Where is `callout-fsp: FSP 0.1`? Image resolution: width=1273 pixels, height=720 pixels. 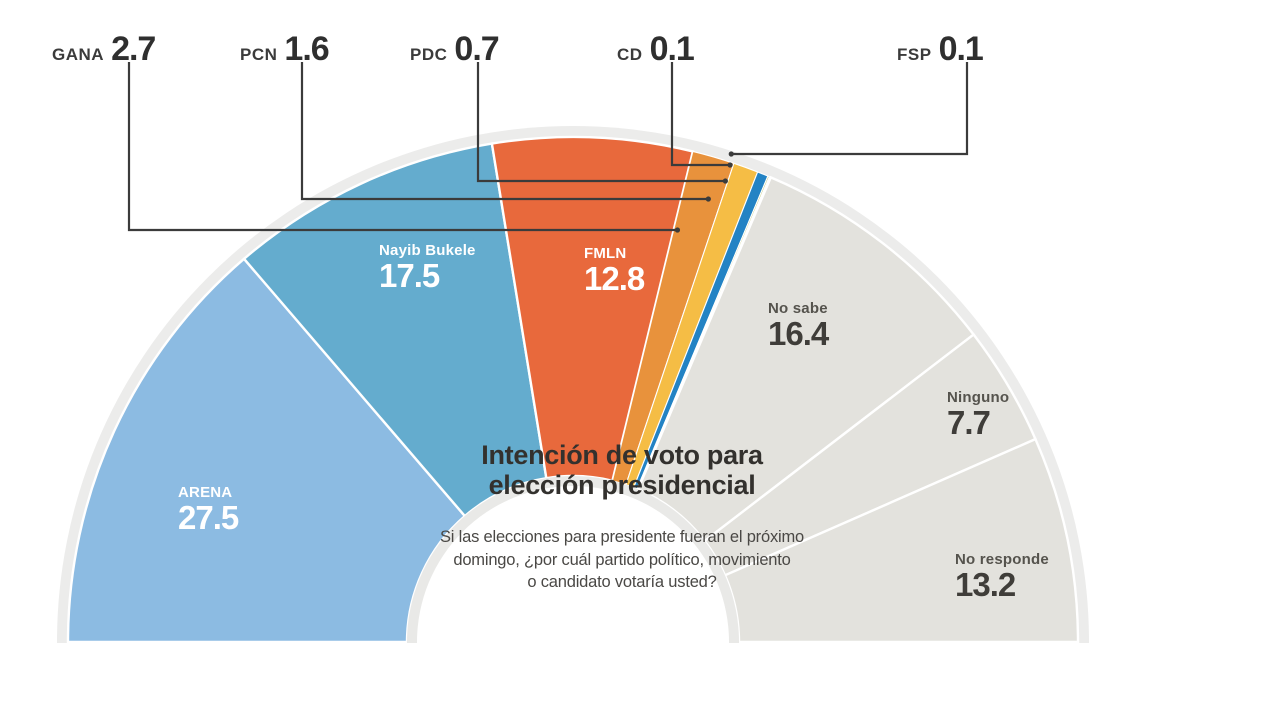 callout-fsp: FSP 0.1 is located at coordinates (940, 49).